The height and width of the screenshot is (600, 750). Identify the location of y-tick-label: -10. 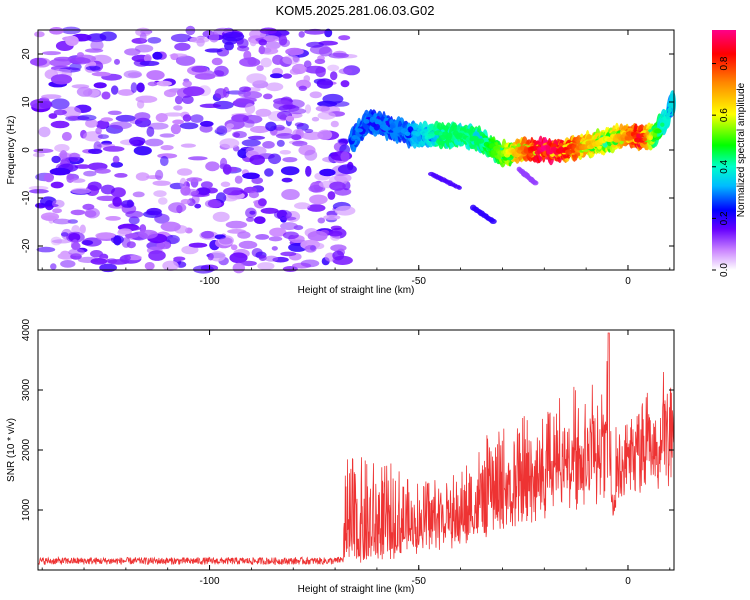
(26, 197).